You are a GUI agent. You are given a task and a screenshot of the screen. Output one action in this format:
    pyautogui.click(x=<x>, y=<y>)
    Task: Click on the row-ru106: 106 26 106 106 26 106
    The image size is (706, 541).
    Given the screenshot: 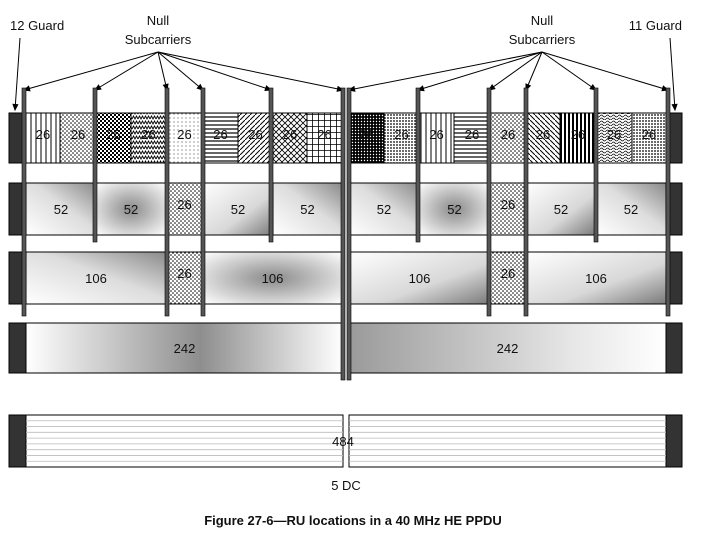 What is the action you would take?
    pyautogui.click(x=345, y=278)
    